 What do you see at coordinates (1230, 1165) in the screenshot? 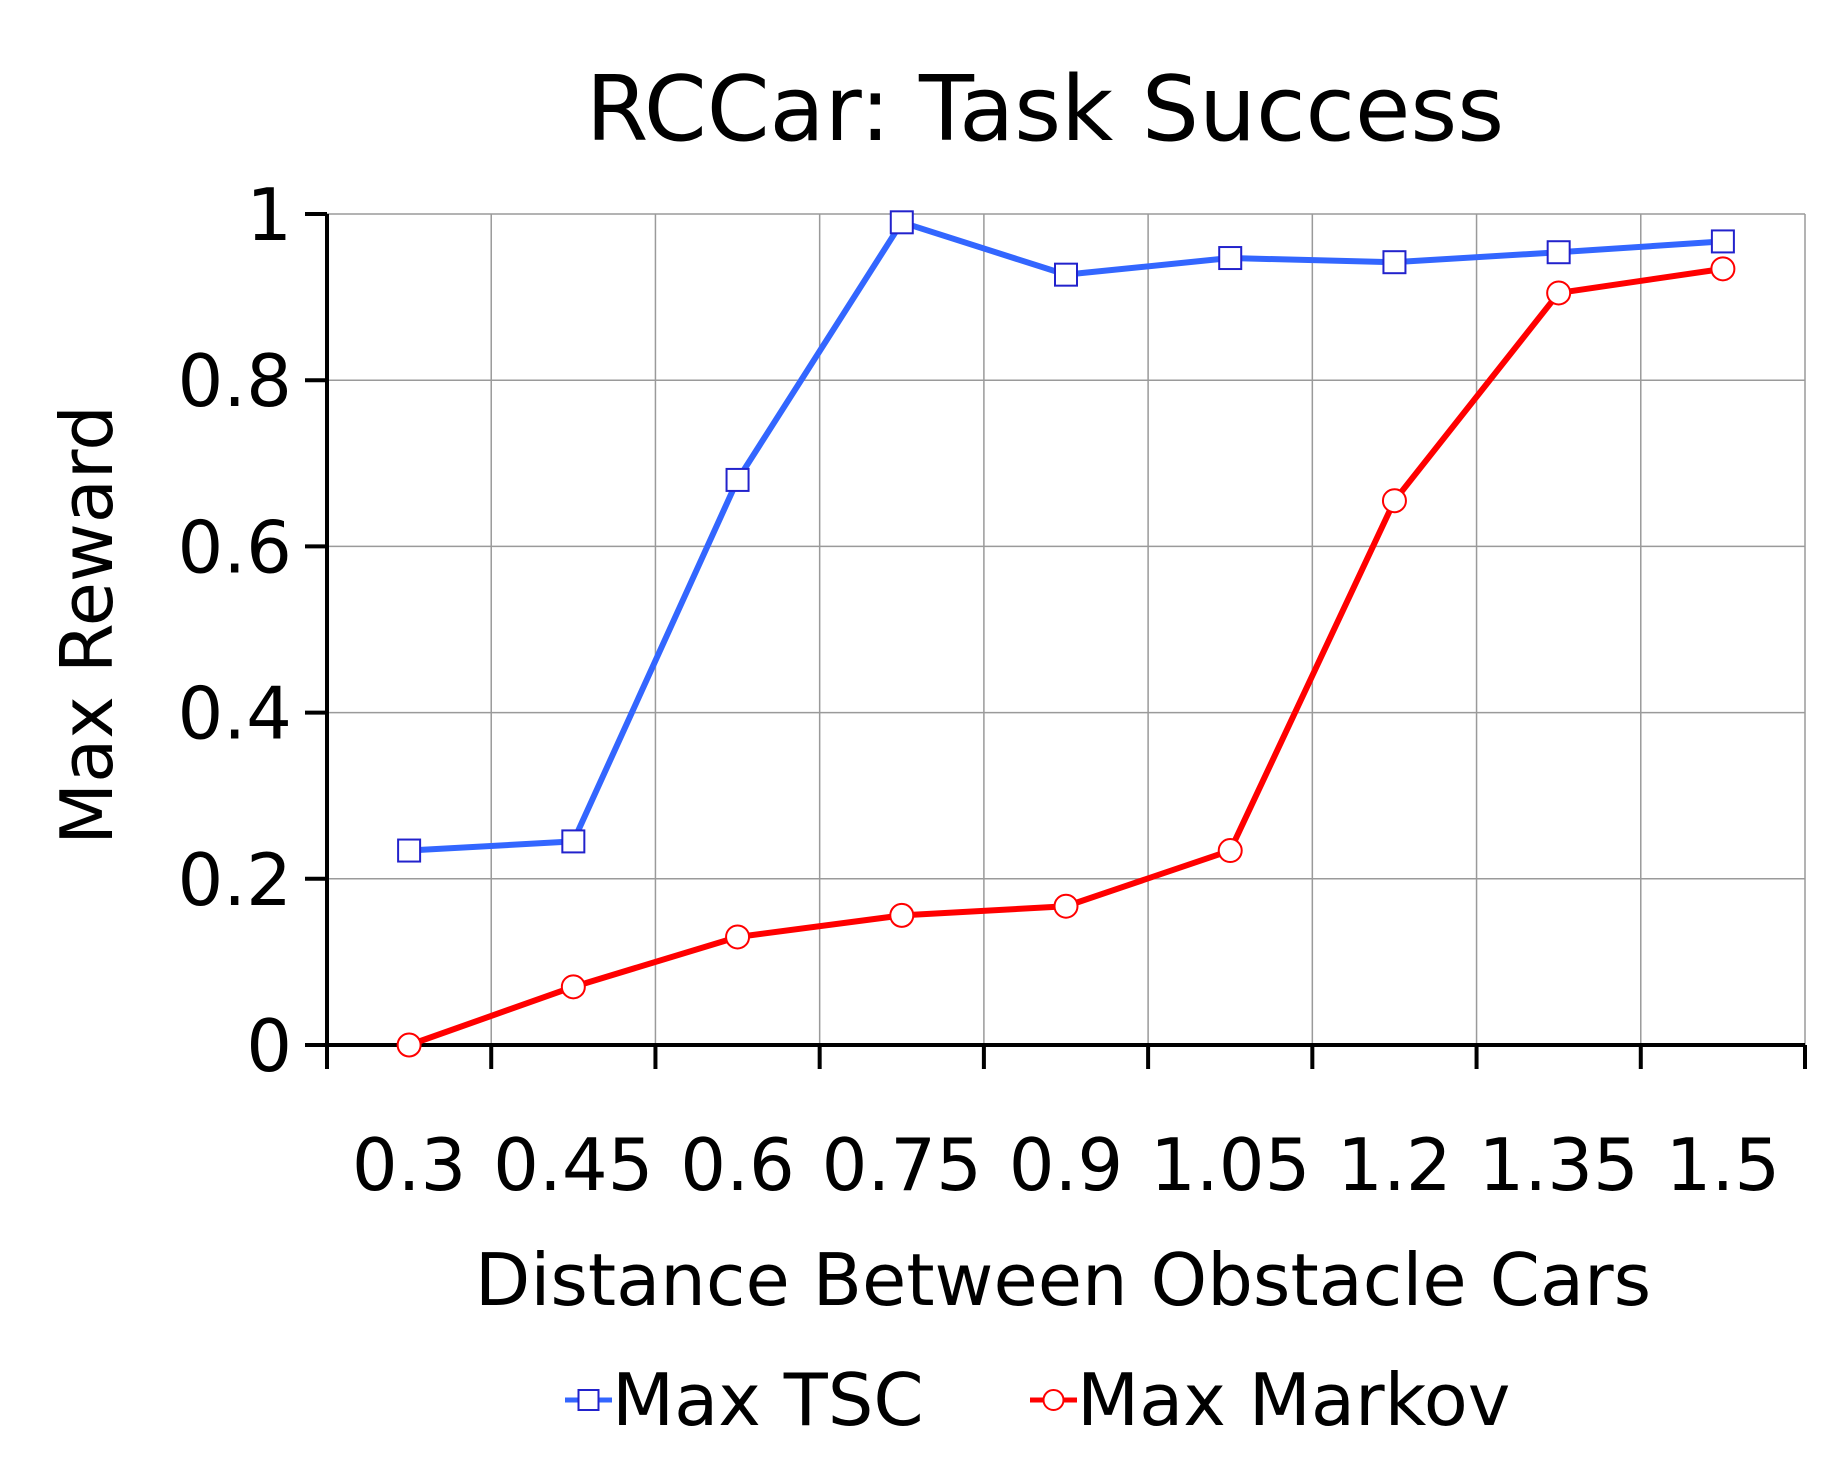
I see `x-tick-label: 1.05` at bounding box center [1230, 1165].